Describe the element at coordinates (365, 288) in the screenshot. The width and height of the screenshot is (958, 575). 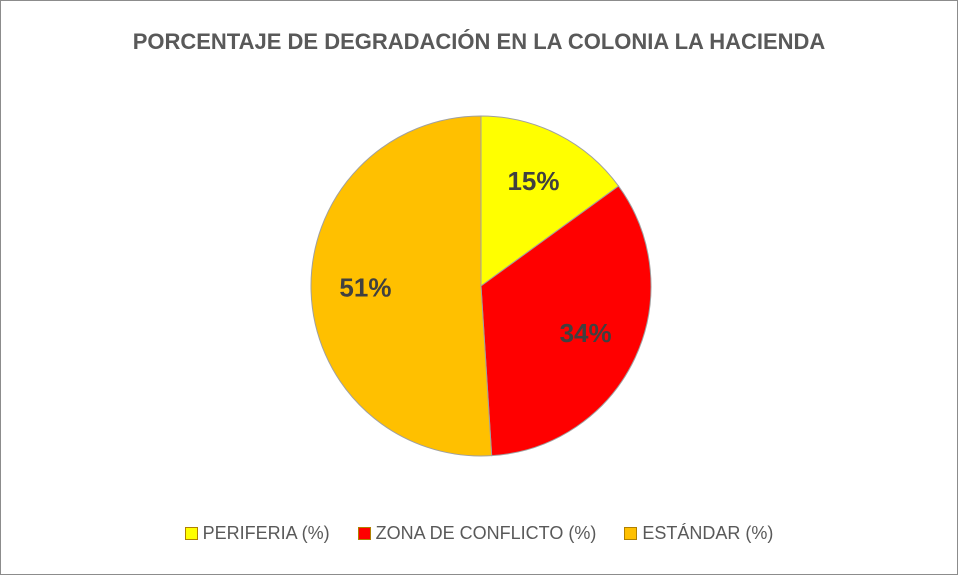
I see `value-label: 51%` at that location.